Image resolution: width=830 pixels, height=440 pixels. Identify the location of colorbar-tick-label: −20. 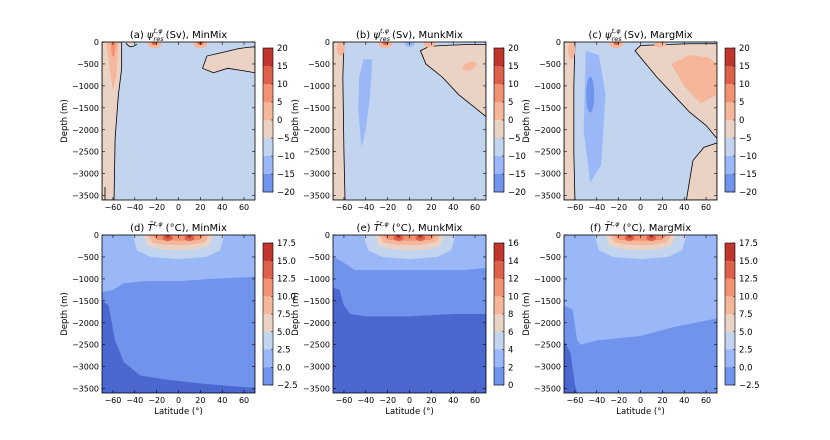
(286, 193).